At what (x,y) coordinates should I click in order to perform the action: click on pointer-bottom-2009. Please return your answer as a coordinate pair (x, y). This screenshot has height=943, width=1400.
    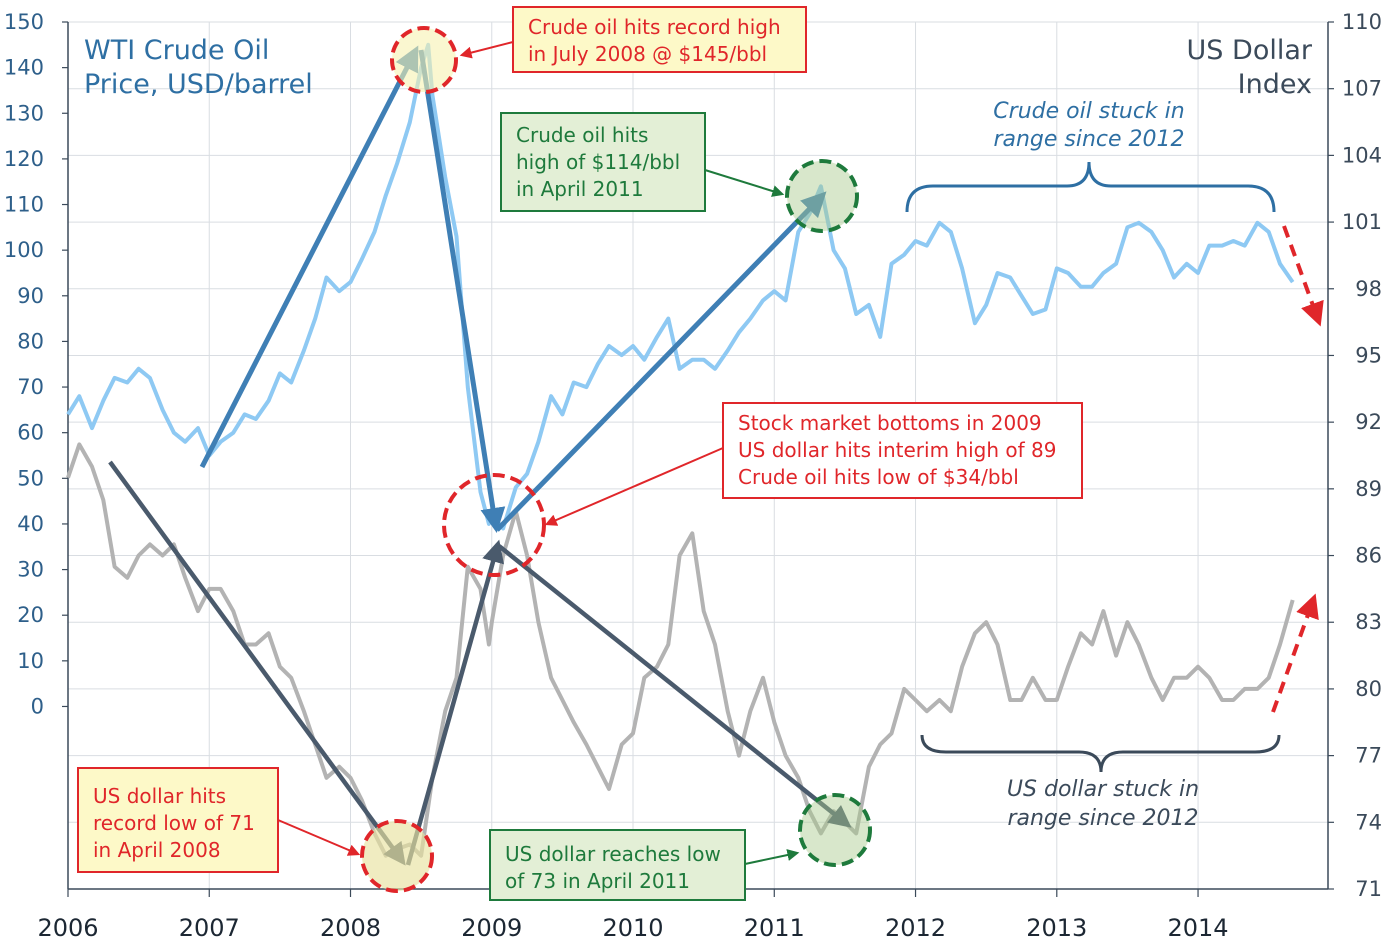
    Looking at the image, I should click on (634, 486).